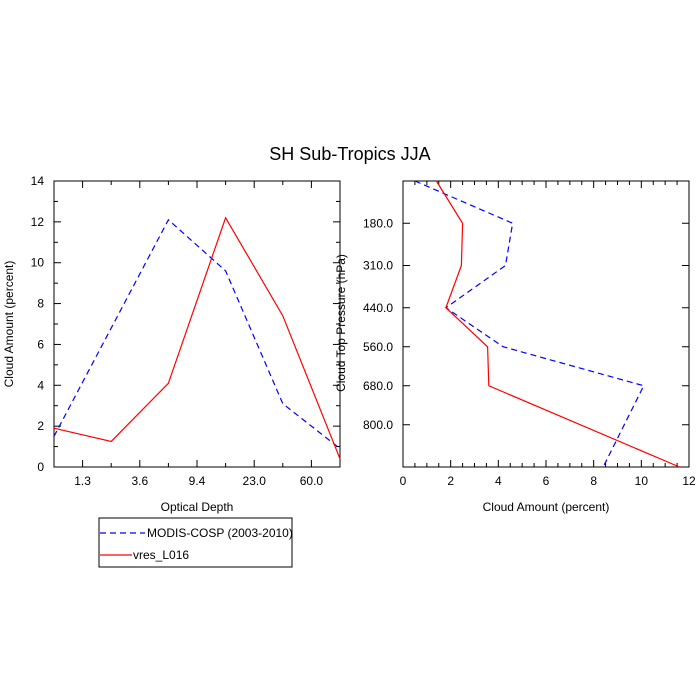  What do you see at coordinates (378, 223) in the screenshot?
I see `right-y-tick-label: 180.0` at bounding box center [378, 223].